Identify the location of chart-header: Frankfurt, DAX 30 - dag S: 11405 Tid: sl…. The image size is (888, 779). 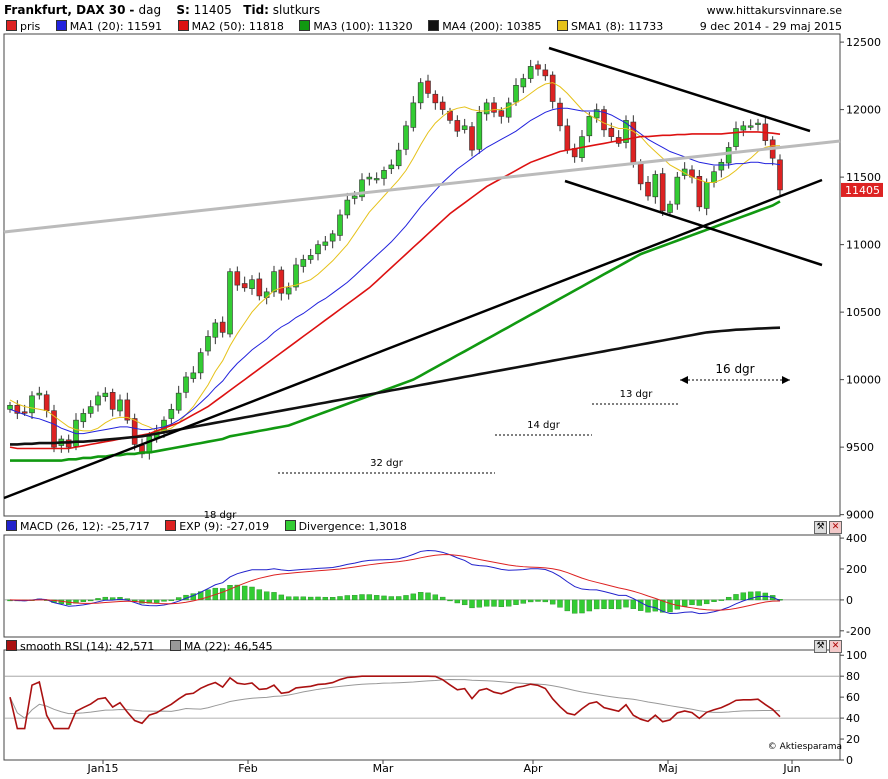
(162, 10).